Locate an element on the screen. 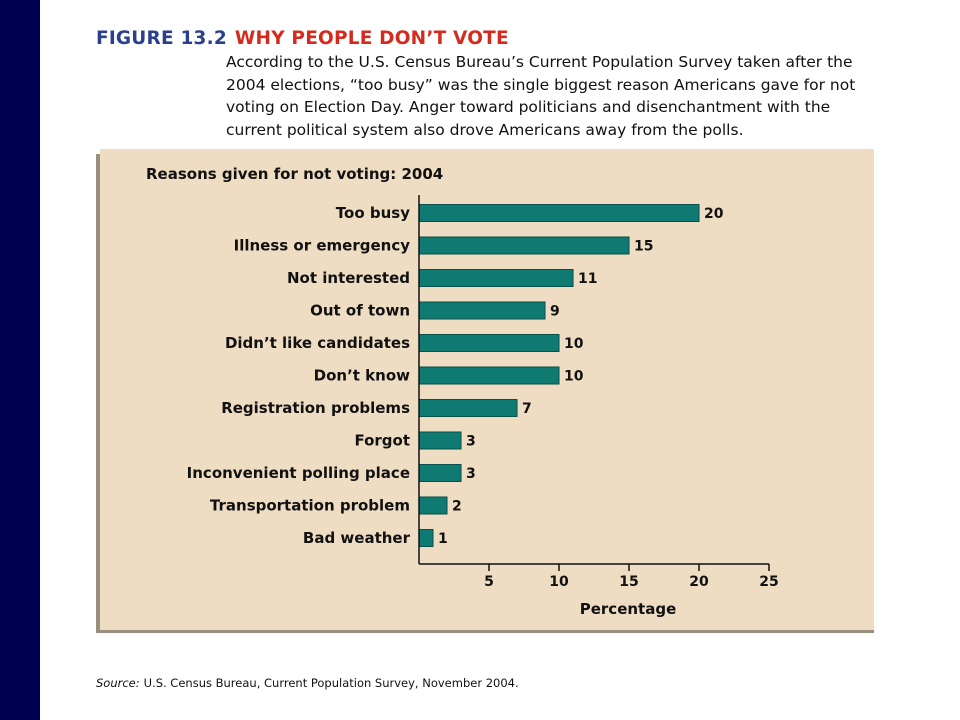 Image resolution: width=960 pixels, height=720 pixels. category-label: Illness or emergency is located at coordinates (322, 246).